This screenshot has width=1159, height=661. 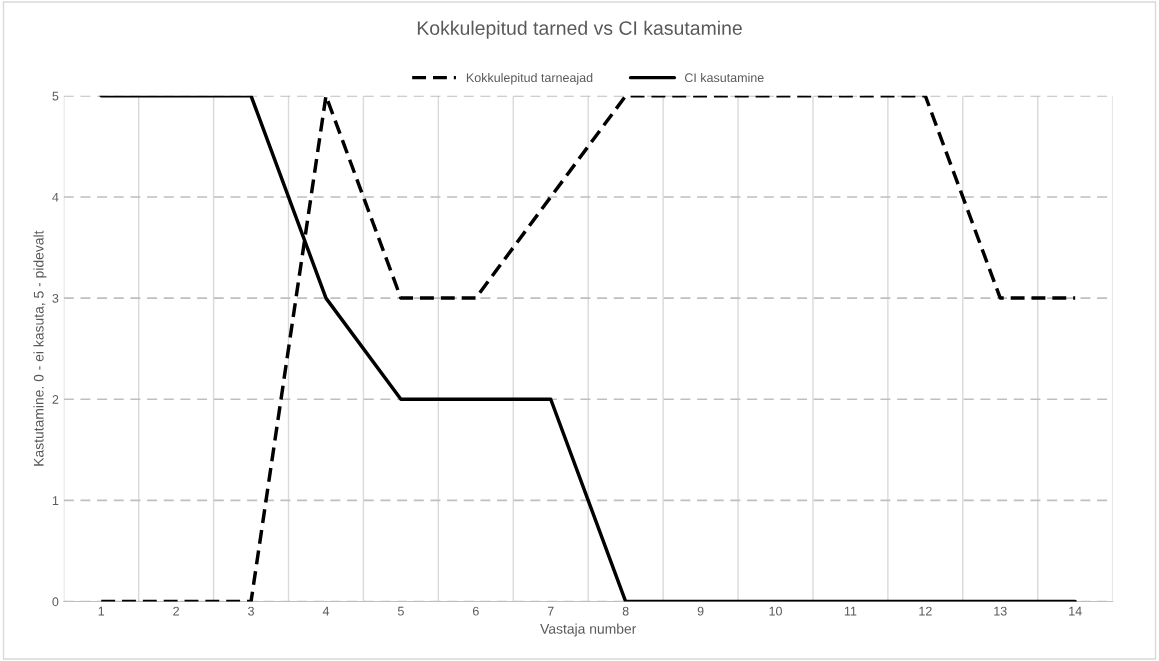 I want to click on x-tick-label: 2, so click(x=176, y=611).